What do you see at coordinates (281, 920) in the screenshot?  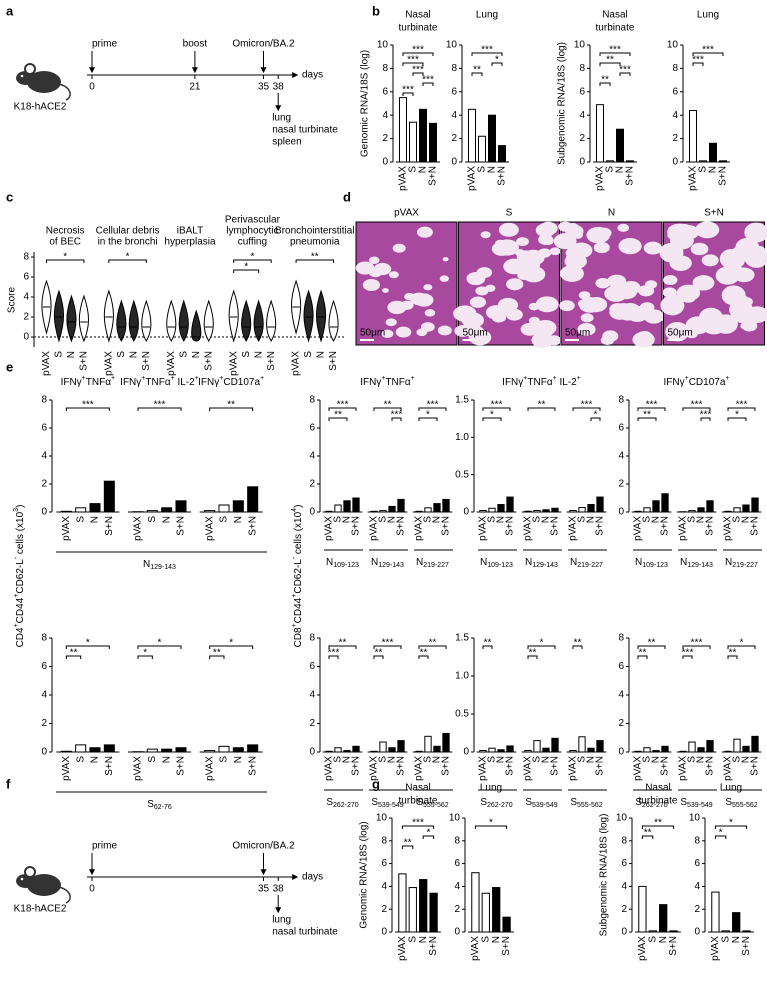 I see `readout-label: lung` at bounding box center [281, 920].